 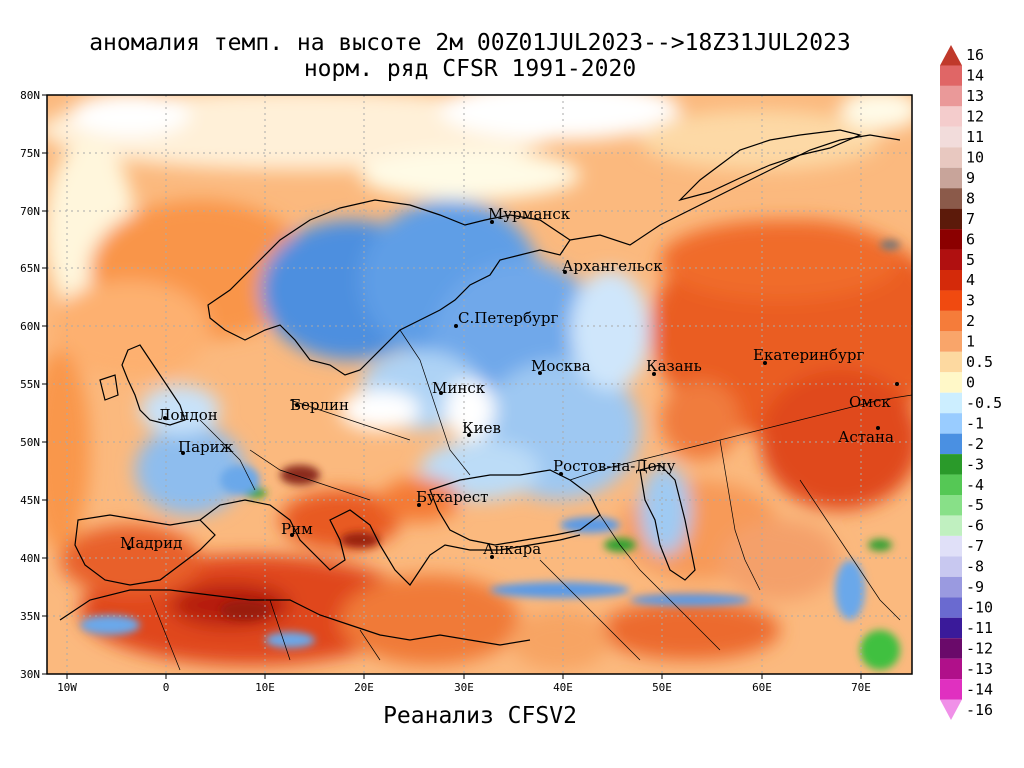 I want to click on colorbar-label: 8, so click(x=970, y=198).